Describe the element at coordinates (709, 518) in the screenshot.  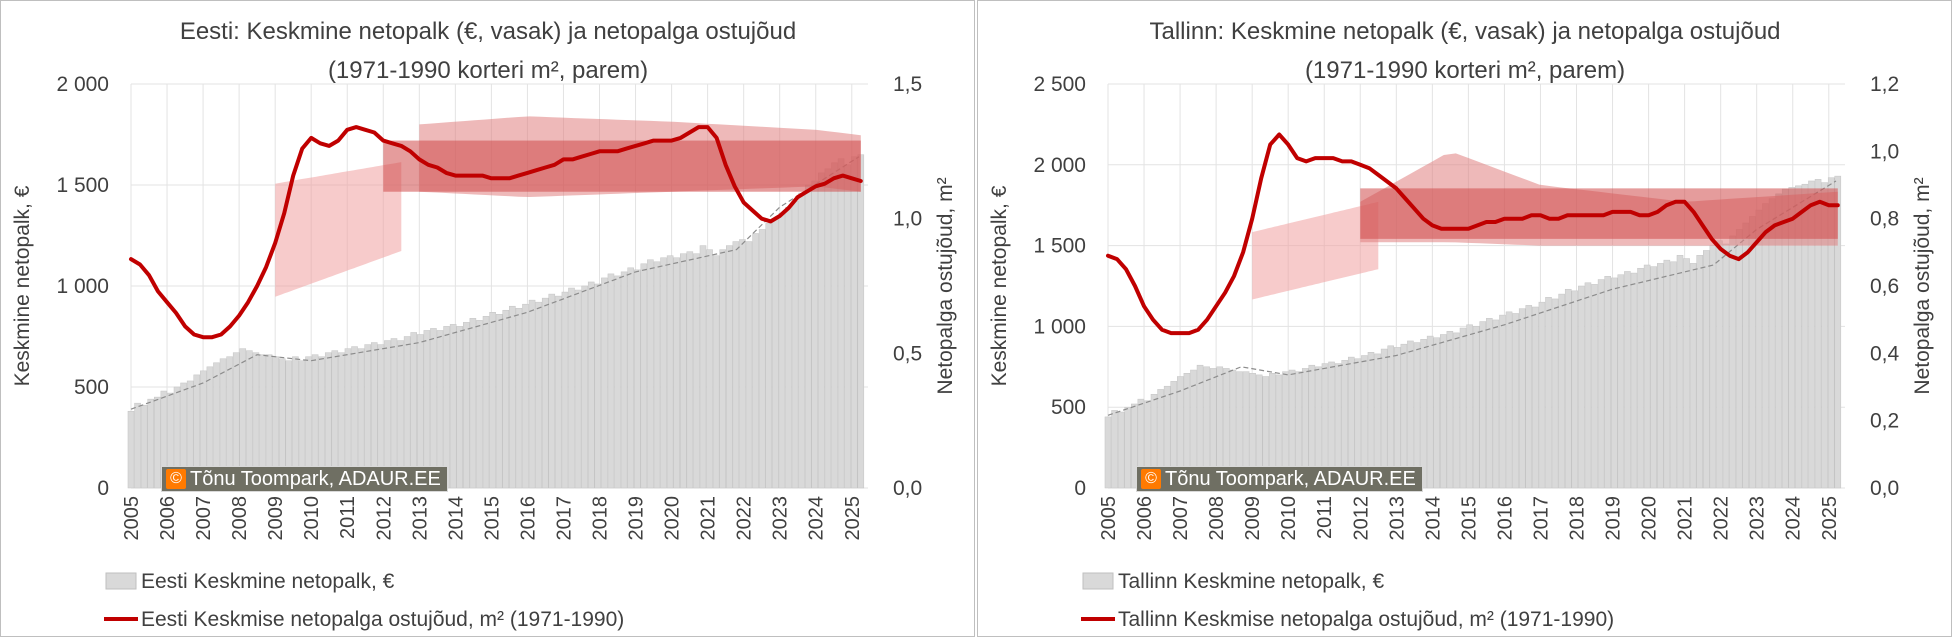
I see `x-tick-label: 2021` at that location.